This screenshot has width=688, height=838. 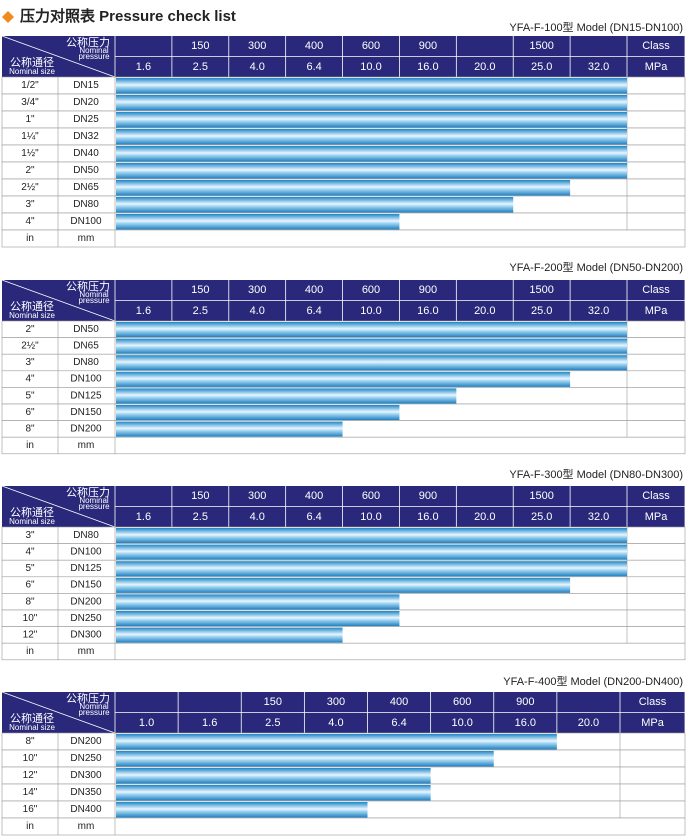 What do you see at coordinates (541, 311) in the screenshot?
I see `mpa-label: 25.0` at bounding box center [541, 311].